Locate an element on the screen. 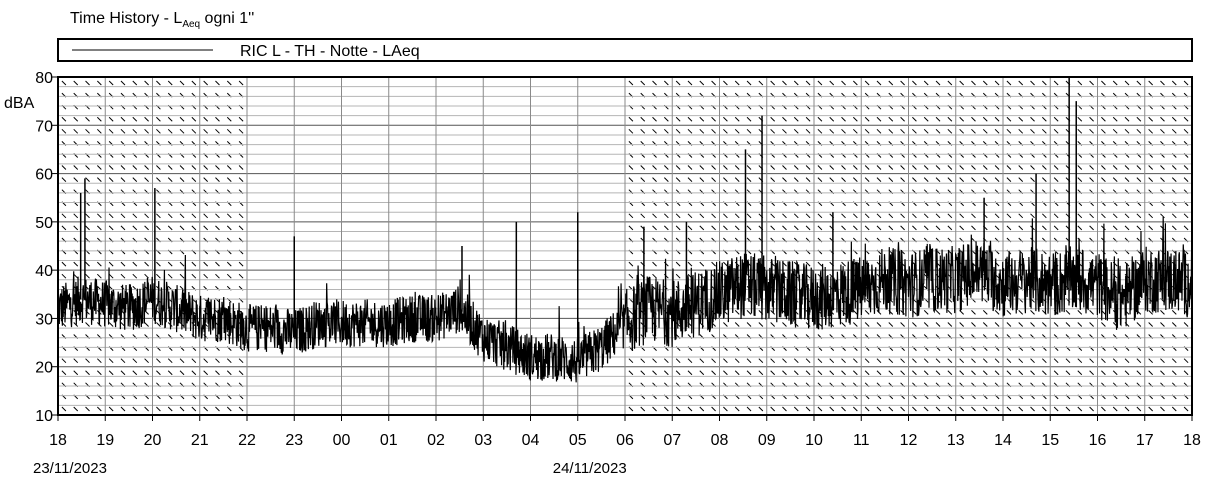  legend-box is located at coordinates (625, 50).